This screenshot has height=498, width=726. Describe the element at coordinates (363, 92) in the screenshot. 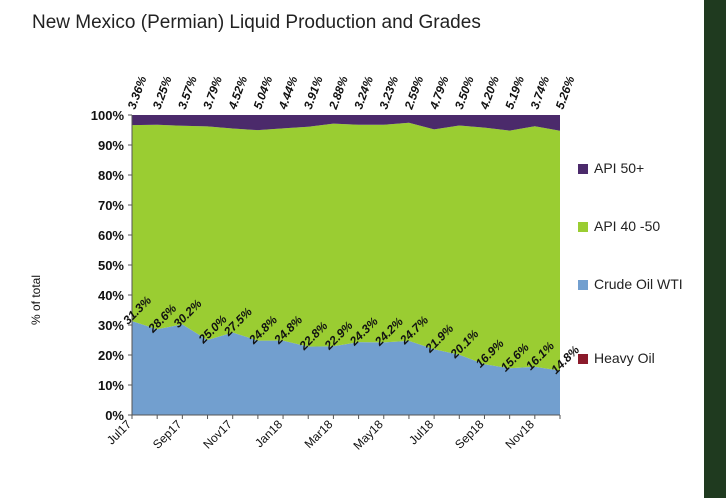

I see `data-label-api50: 3.24%` at that location.